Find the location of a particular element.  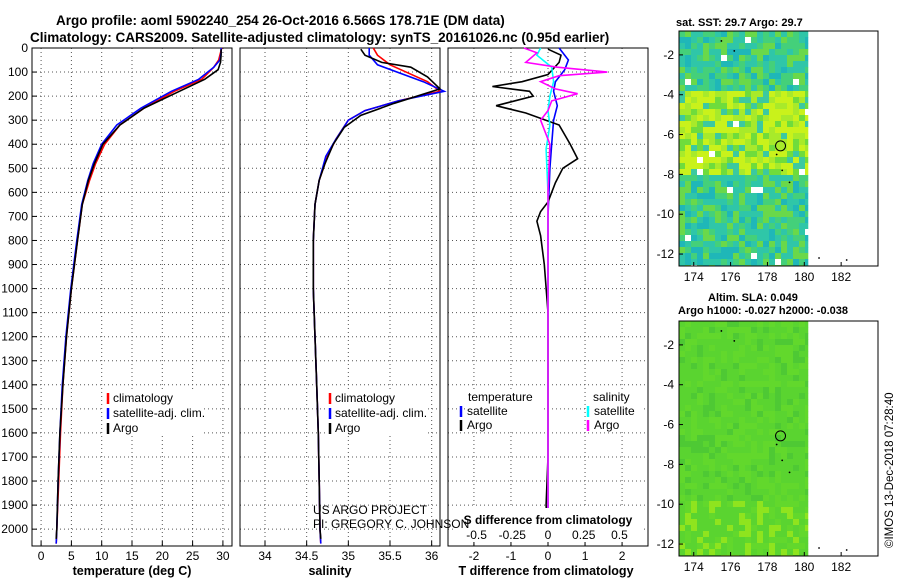

map-y-tick-label: -4 is located at coordinates (668, 95).